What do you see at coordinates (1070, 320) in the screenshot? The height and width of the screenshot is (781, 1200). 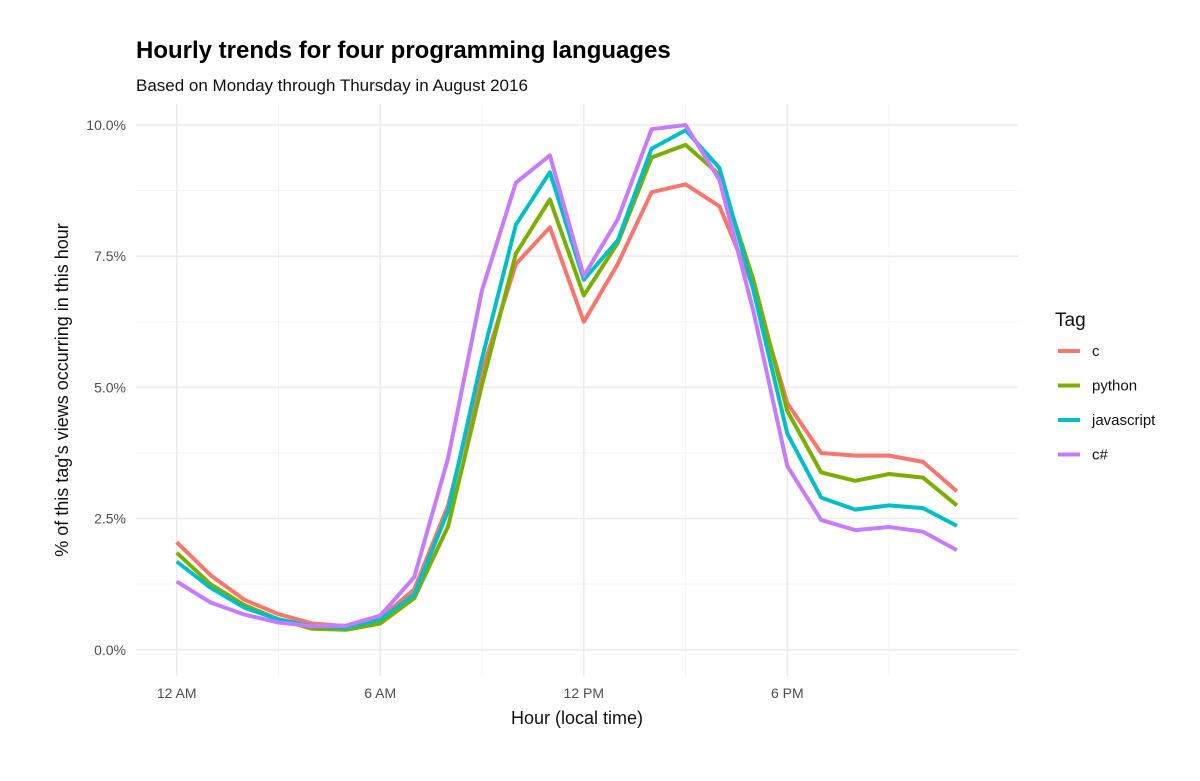 I see `legend-title: Tag` at bounding box center [1070, 320].